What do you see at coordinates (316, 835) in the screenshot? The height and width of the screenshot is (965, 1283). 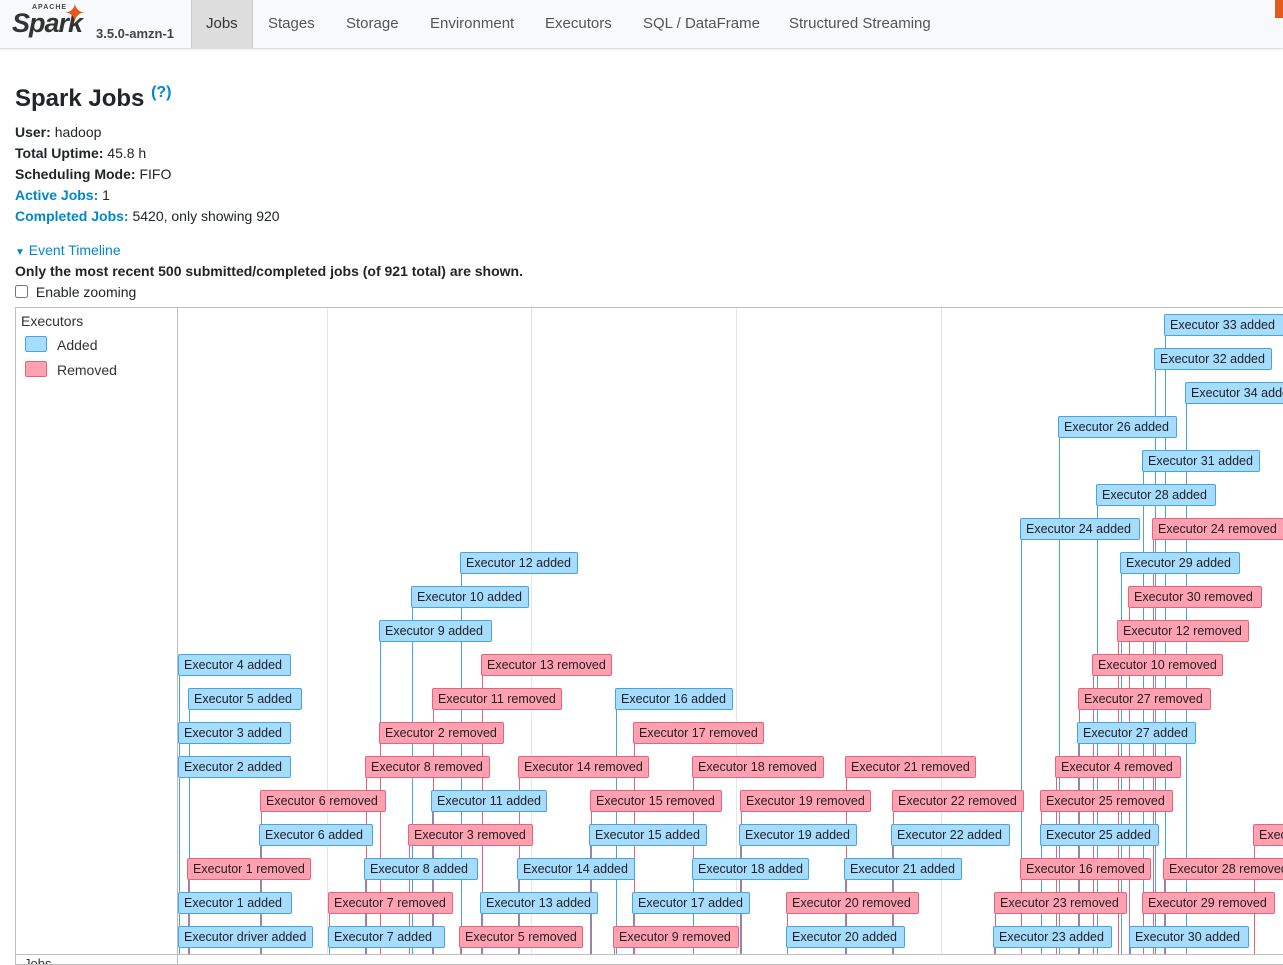 I see `executor-event-added: Executor 6 added` at bounding box center [316, 835].